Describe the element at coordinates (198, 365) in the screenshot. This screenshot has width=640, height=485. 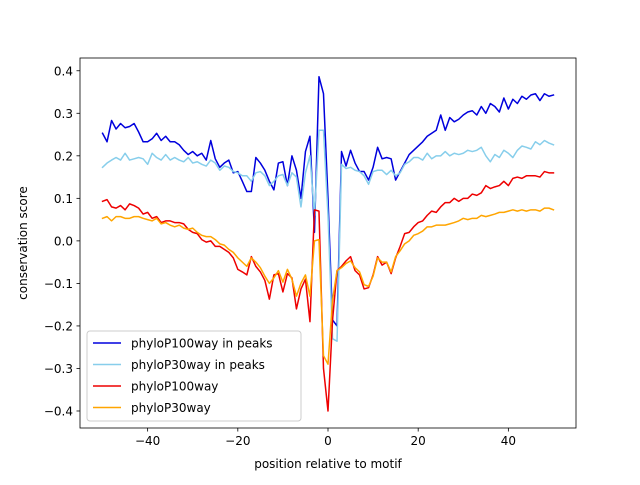
I see `legend-label: phyloP30way in peaks` at that location.